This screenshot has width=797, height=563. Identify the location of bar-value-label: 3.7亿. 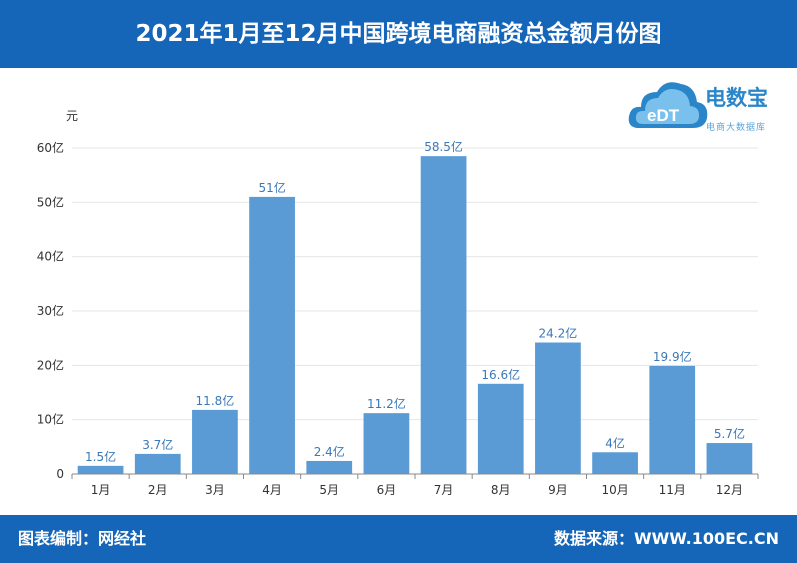
(157, 444).